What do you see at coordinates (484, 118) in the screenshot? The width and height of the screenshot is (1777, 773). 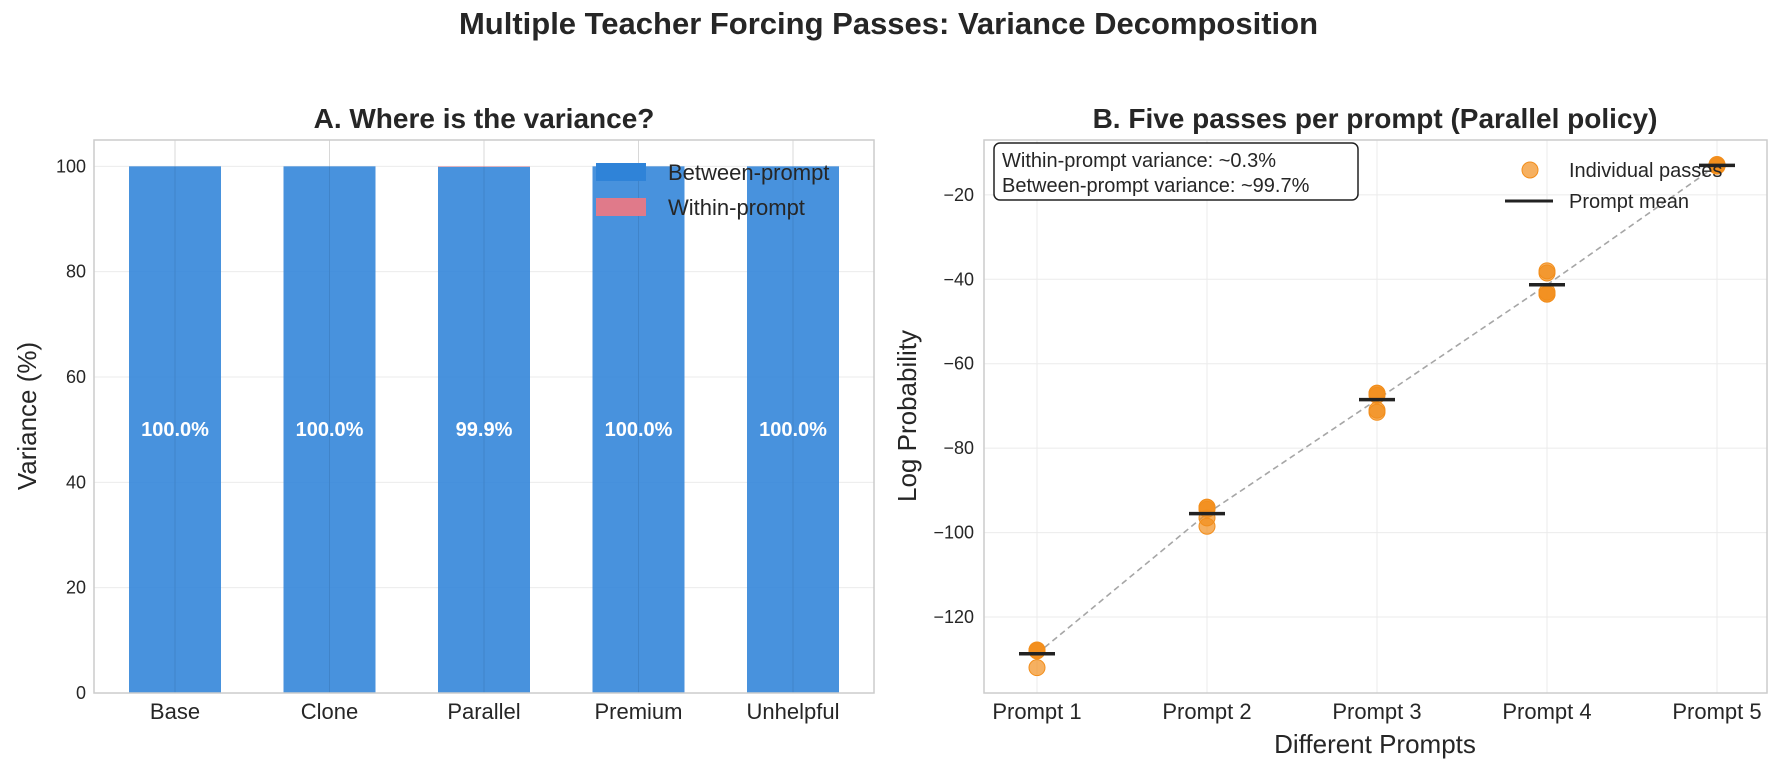 I see `chart-a-title: A. Where is the variance?` at bounding box center [484, 118].